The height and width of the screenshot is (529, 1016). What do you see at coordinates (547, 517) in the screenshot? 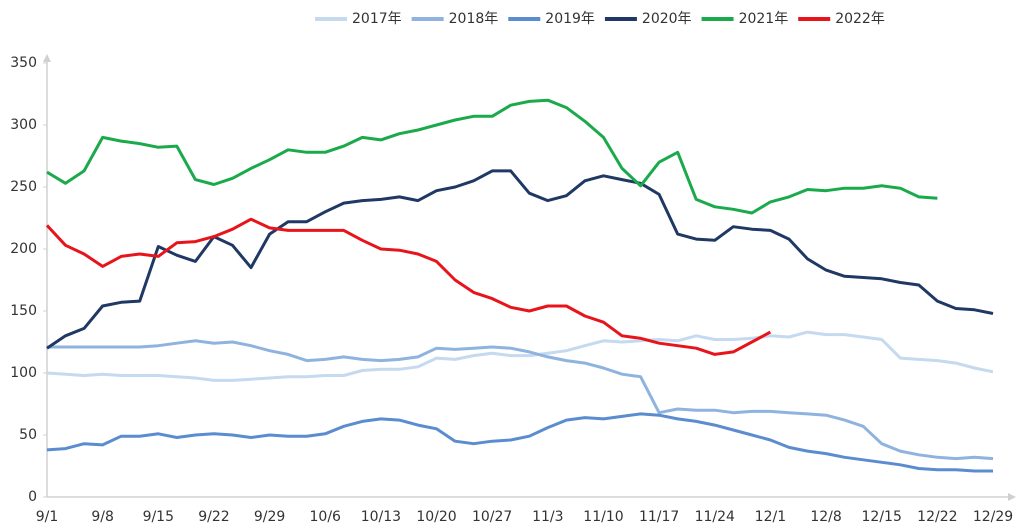
I see `x-tick-label: 11/3` at bounding box center [547, 517].